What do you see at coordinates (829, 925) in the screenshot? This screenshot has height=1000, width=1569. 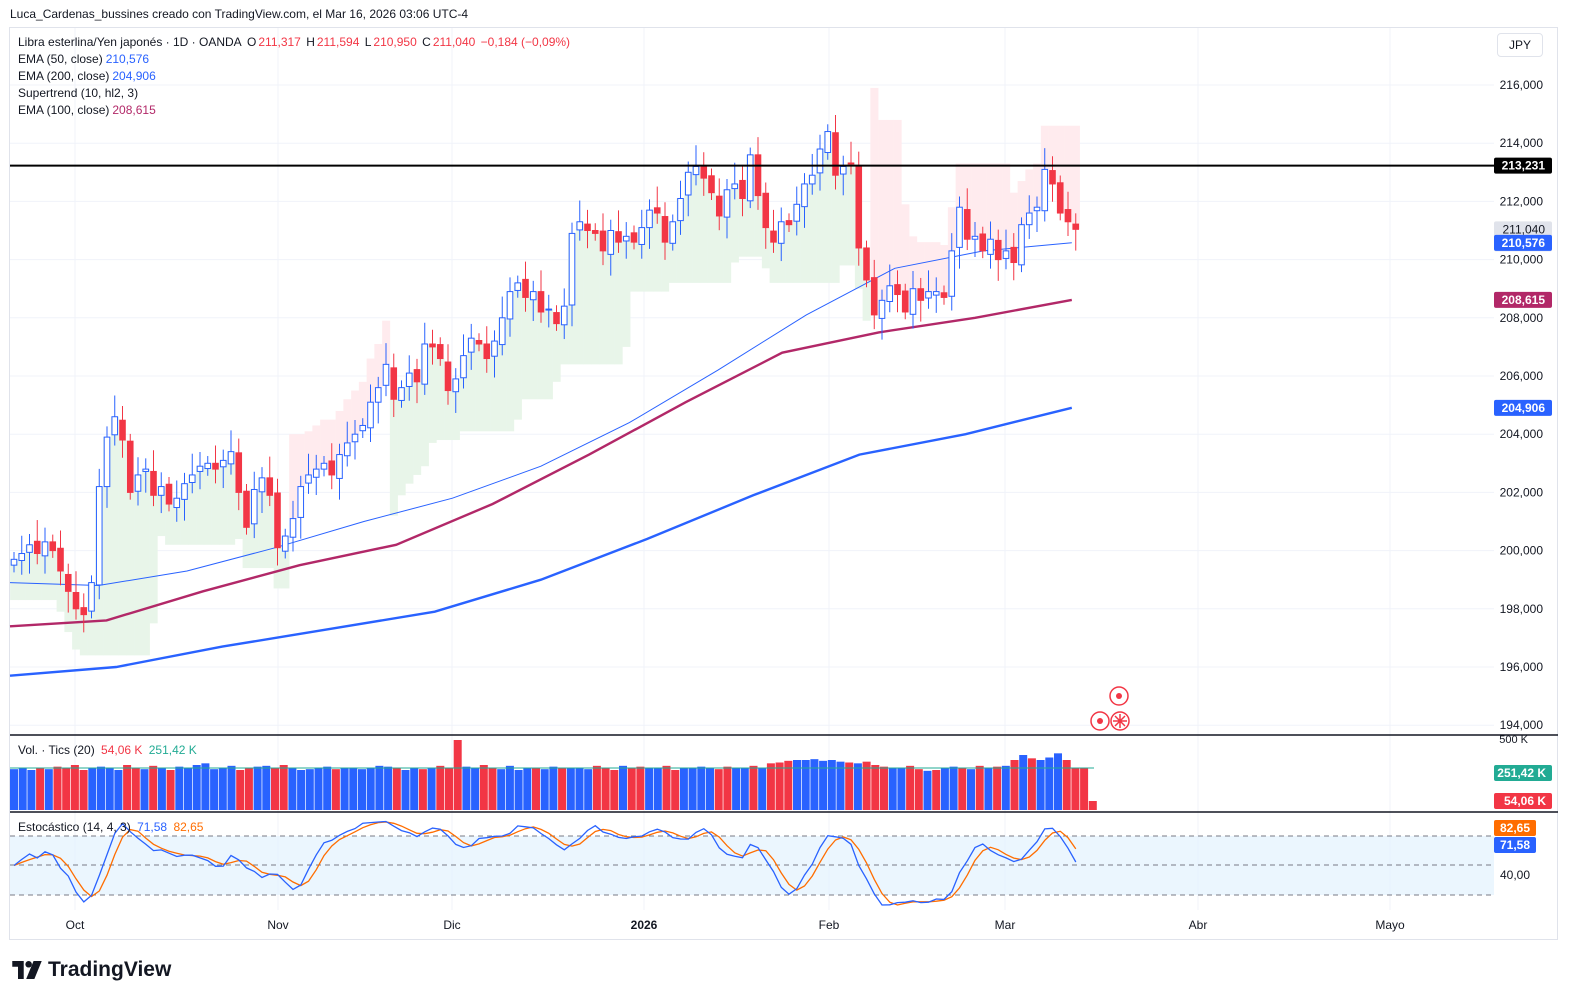 I see `time-axis-label: Feb` at bounding box center [829, 925].